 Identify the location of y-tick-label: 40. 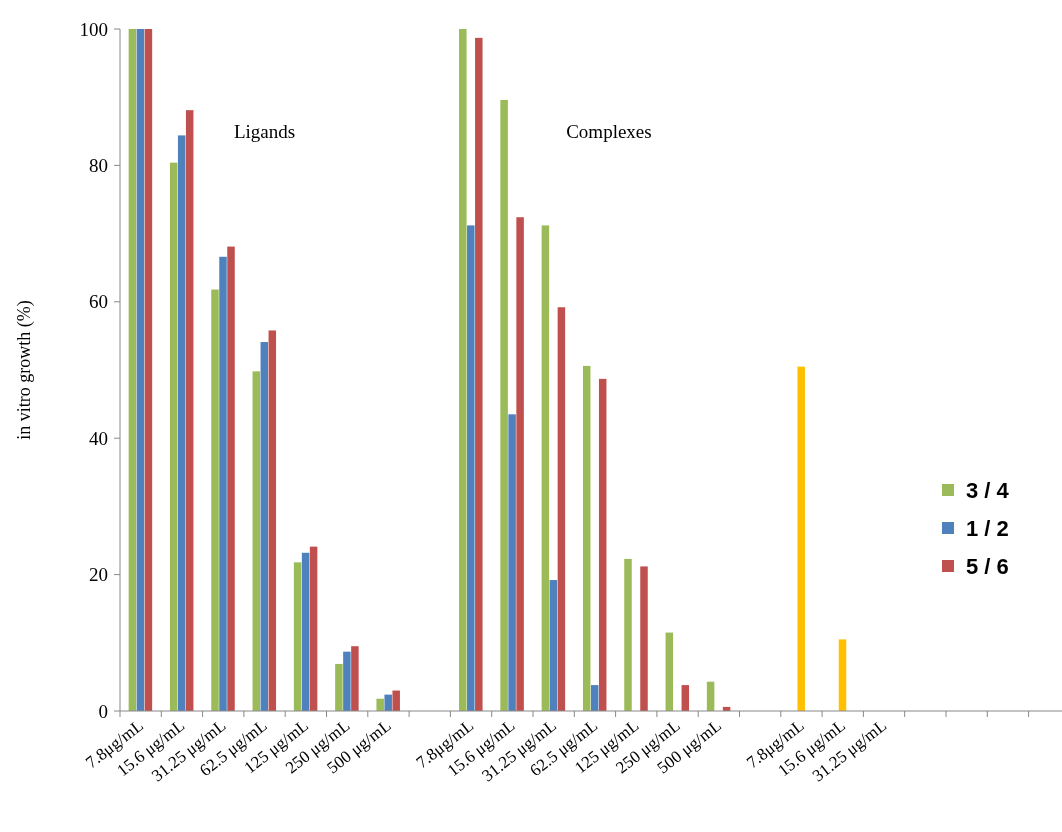
(98, 438).